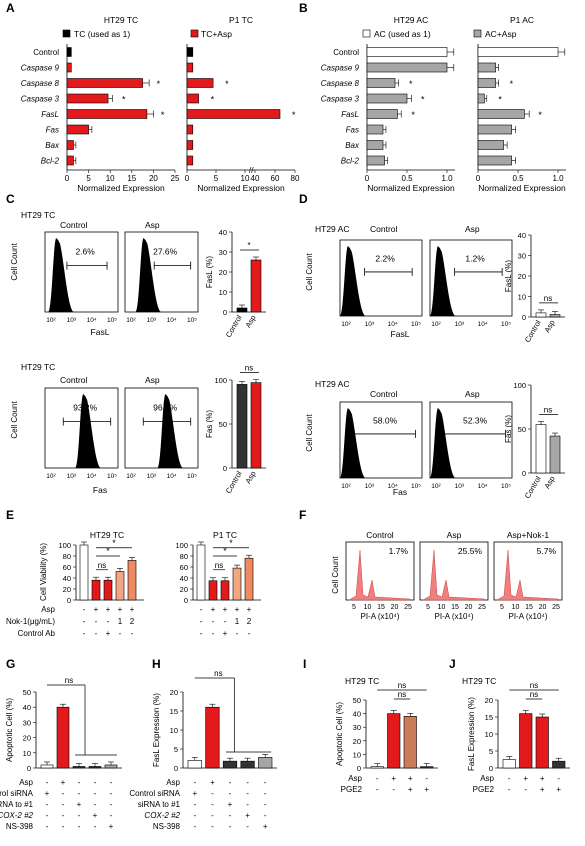 Image resolution: width=585 pixels, height=846 pixels. I want to click on E-row-value: 1, so click(237, 621).